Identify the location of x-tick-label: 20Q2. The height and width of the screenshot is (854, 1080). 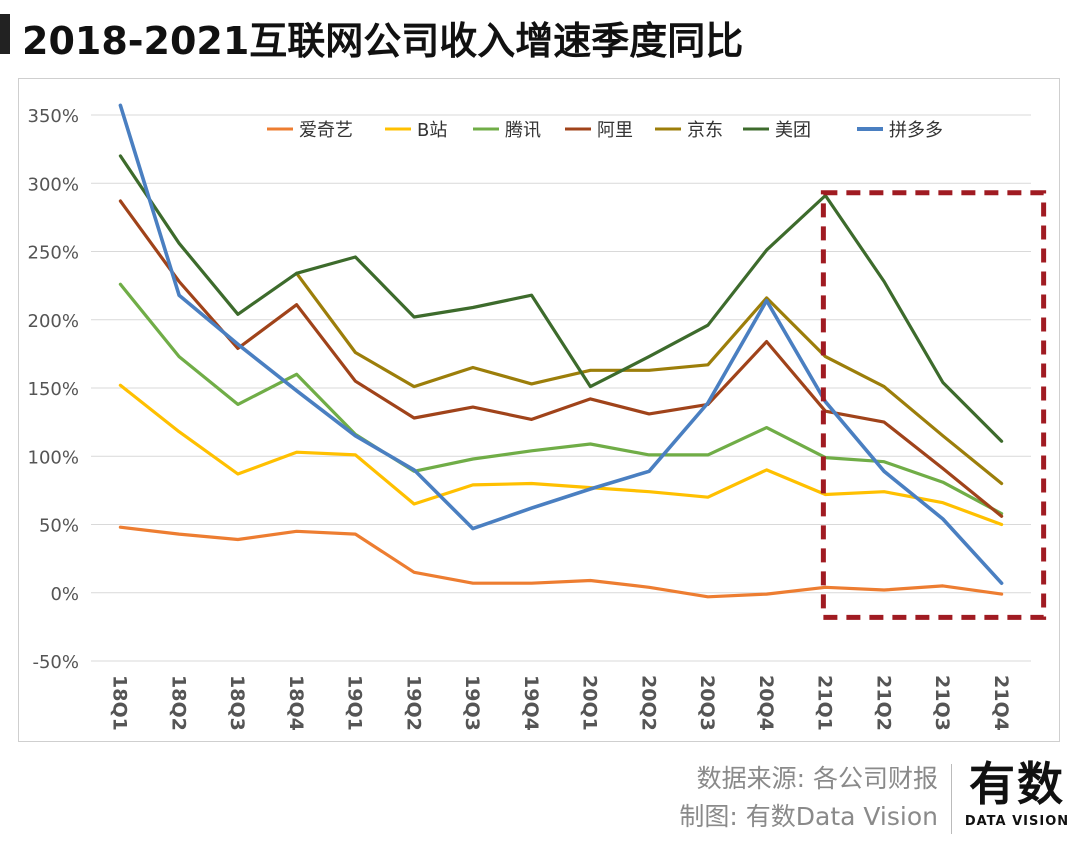
(648, 703).